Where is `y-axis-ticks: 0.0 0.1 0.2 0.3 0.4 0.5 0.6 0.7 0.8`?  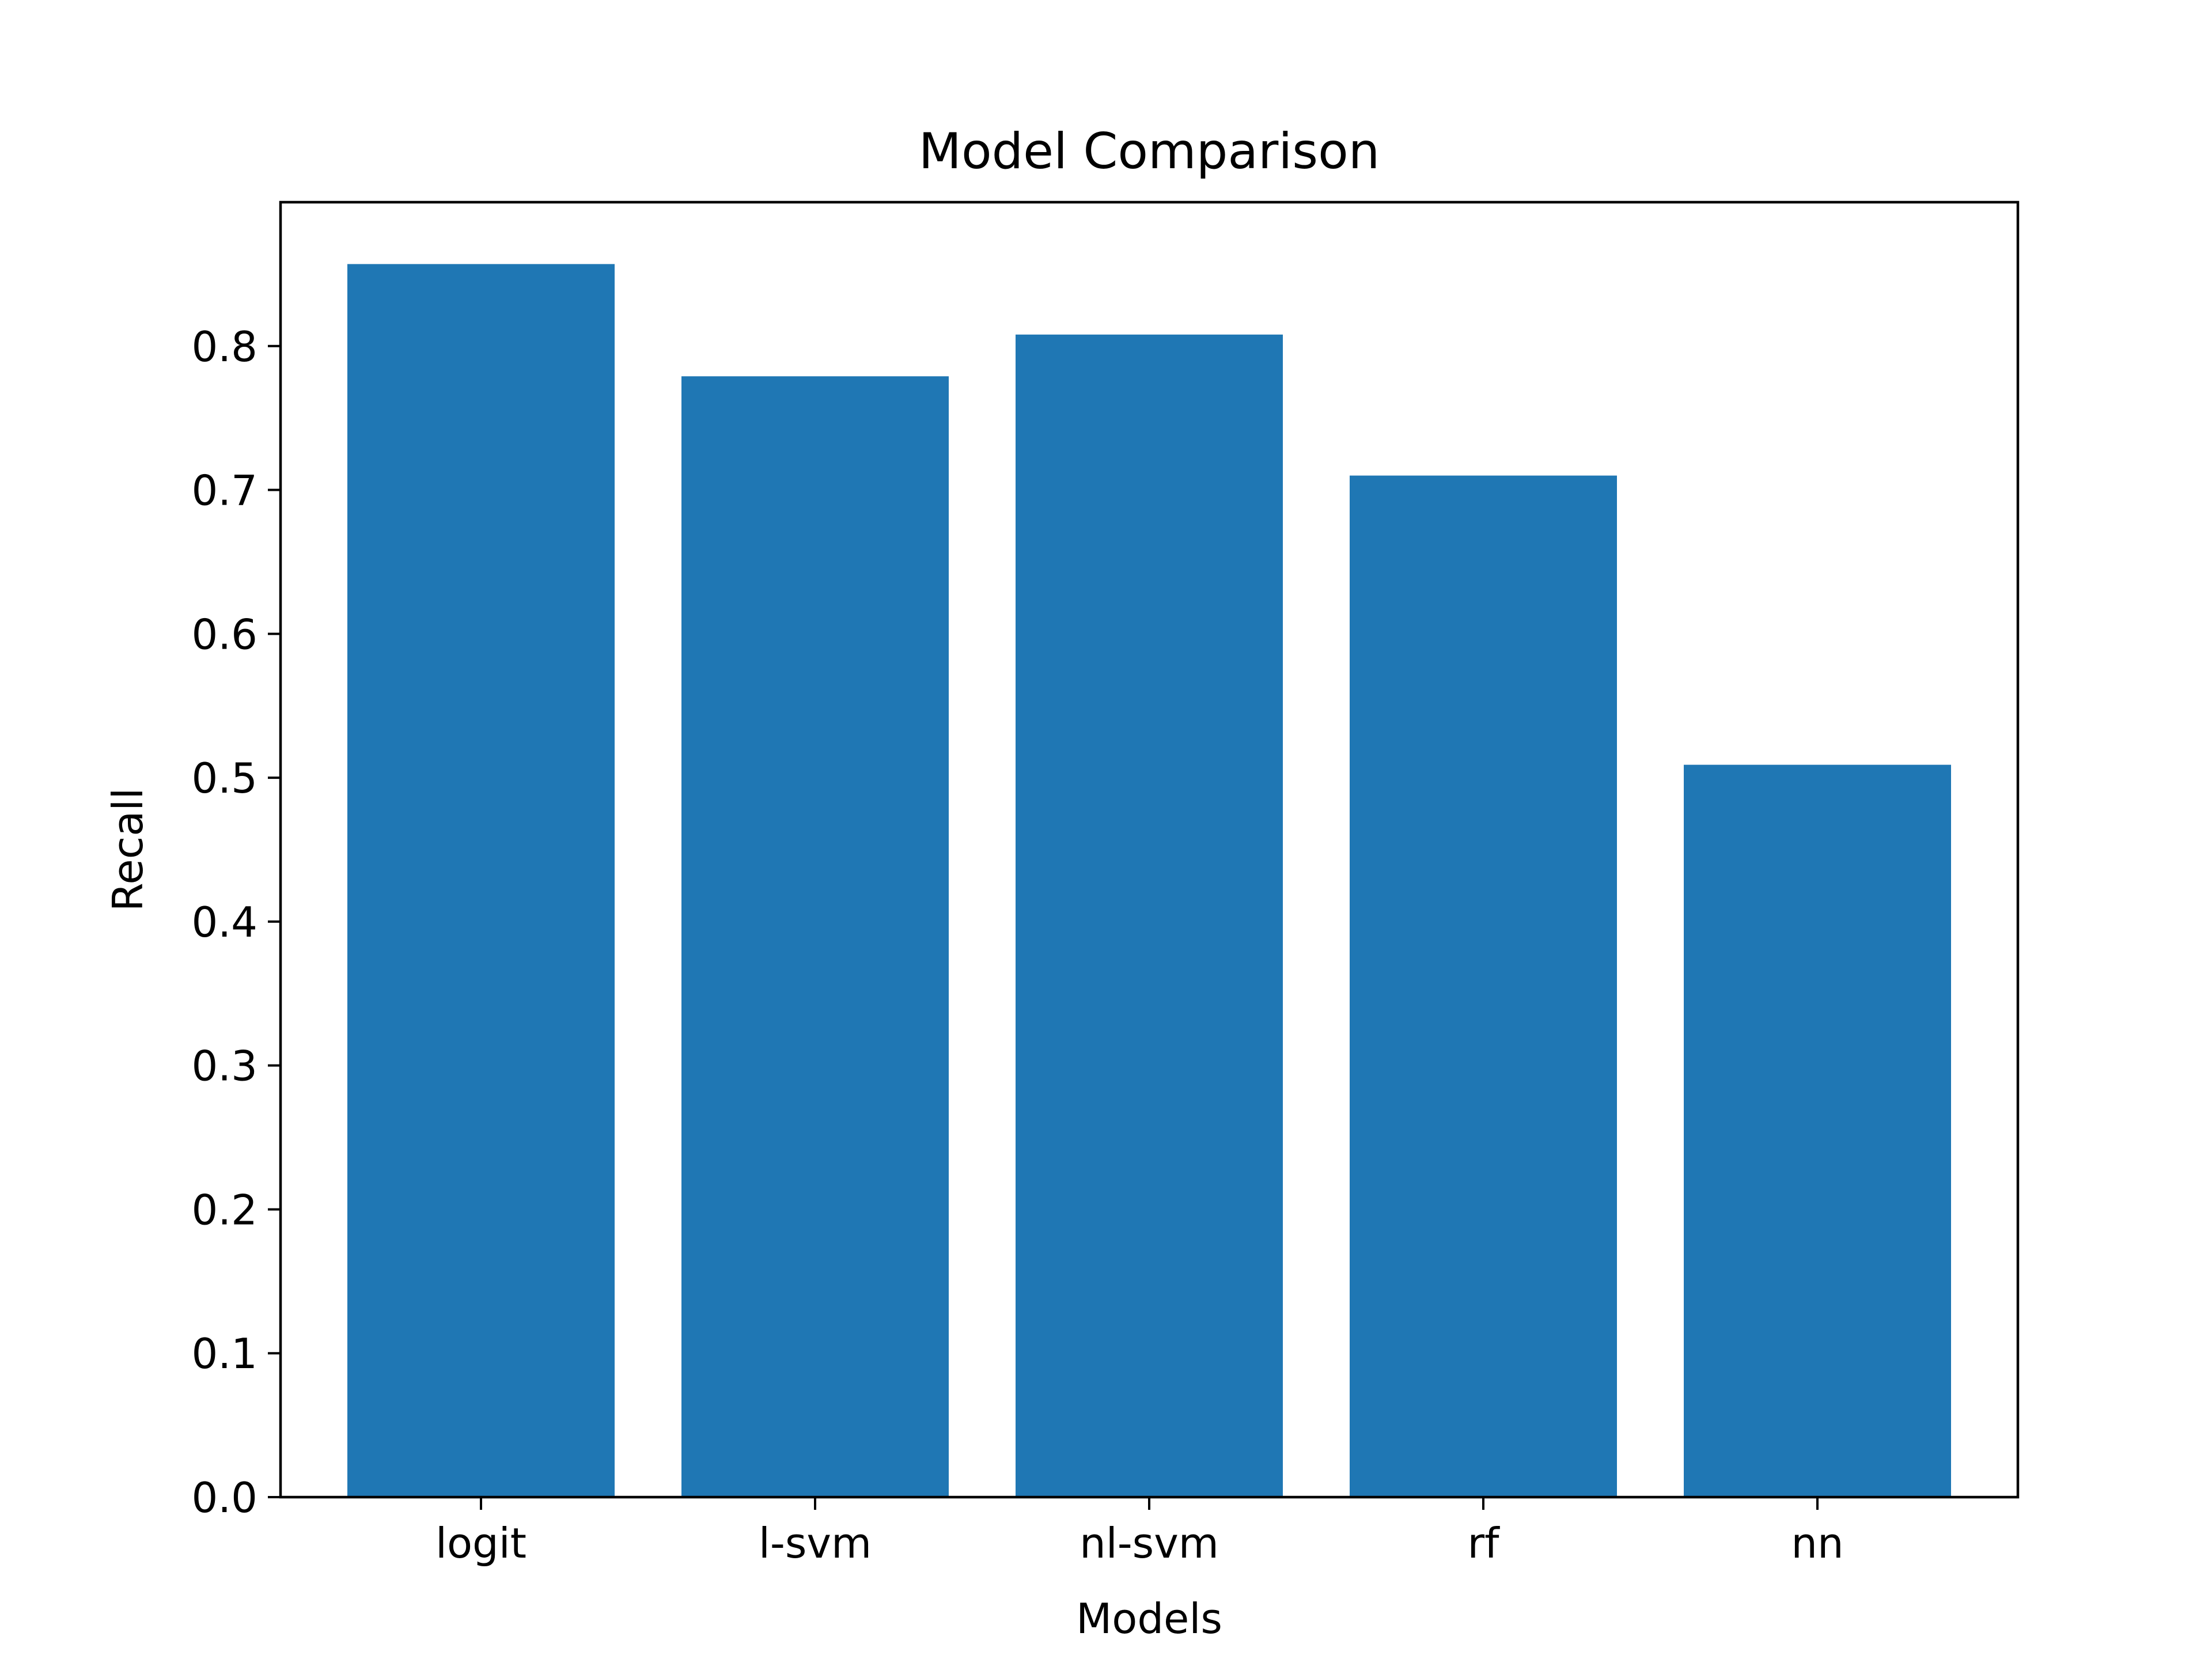 y-axis-ticks: 0.0 0.1 0.2 0.3 0.4 0.5 0.6 0.7 0.8 is located at coordinates (236, 922).